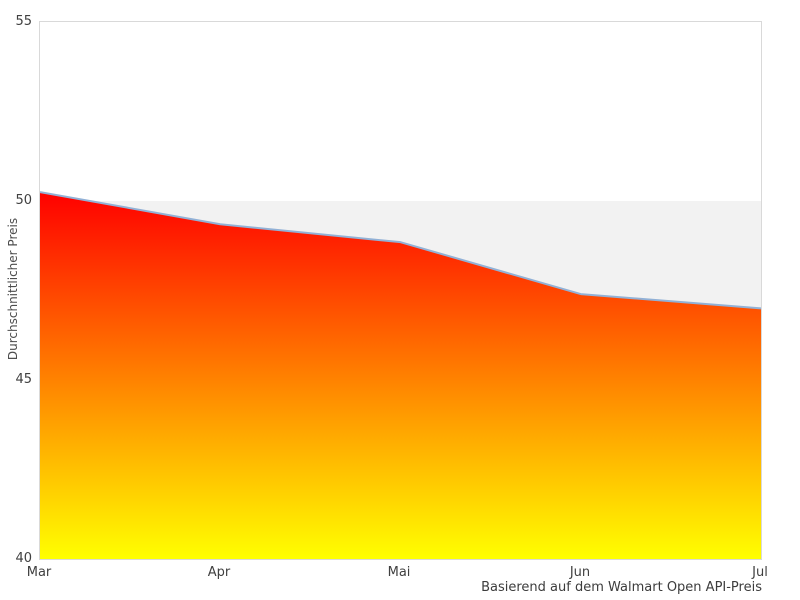  Describe the element at coordinates (23, 558) in the screenshot. I see `y-tick-label: 40` at that location.